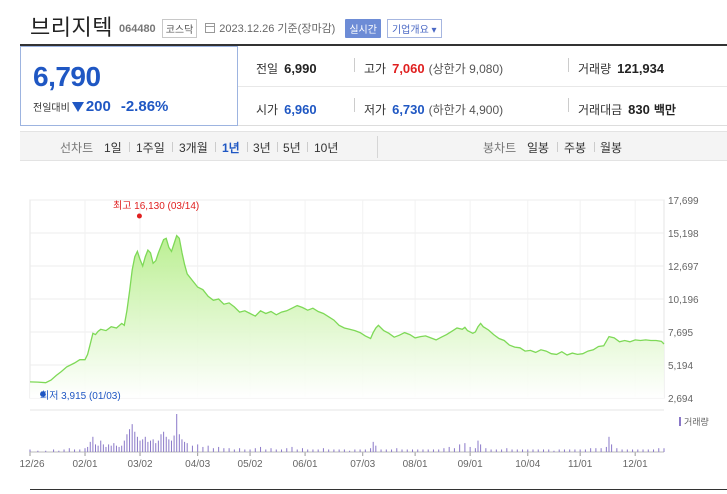 The width and height of the screenshot is (727, 494). What do you see at coordinates (262, 148) in the screenshot?
I see `period-3y: 3년` at bounding box center [262, 148].